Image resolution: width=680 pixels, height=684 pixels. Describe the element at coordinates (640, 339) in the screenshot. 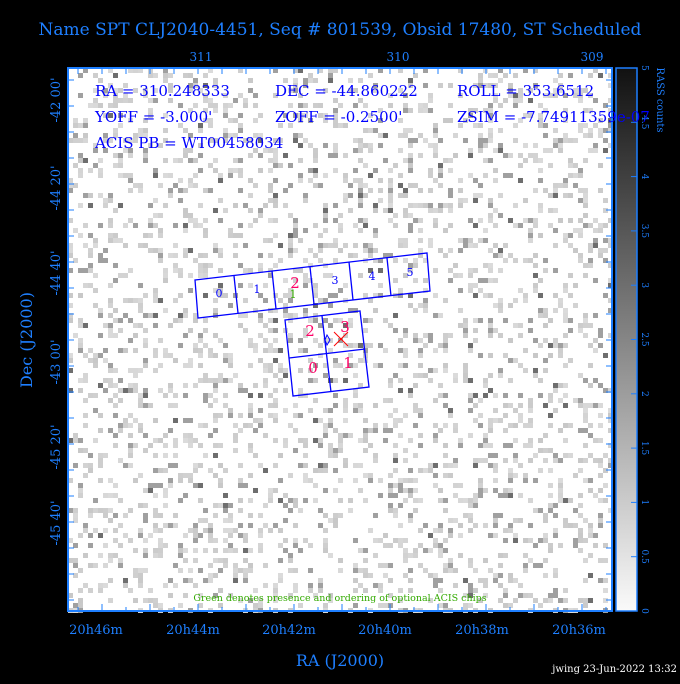

I see `colorbar-ticks: 00.511.522.533.544.55` at that location.